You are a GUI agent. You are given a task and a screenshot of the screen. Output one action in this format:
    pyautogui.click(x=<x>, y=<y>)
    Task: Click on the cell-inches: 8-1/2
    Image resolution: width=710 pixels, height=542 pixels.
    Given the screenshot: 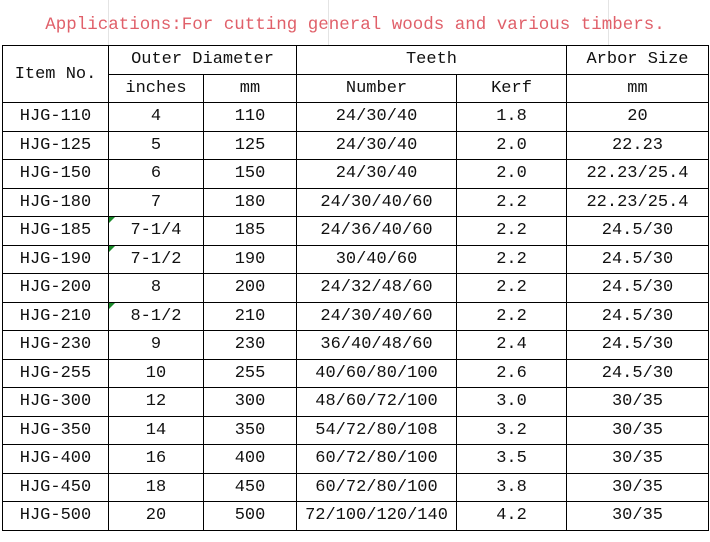 What is the action you would take?
    pyautogui.click(x=156, y=316)
    